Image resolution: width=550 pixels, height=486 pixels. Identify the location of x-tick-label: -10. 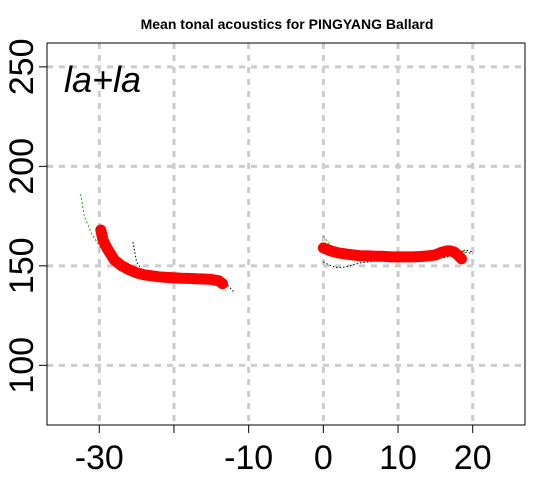
(248, 458).